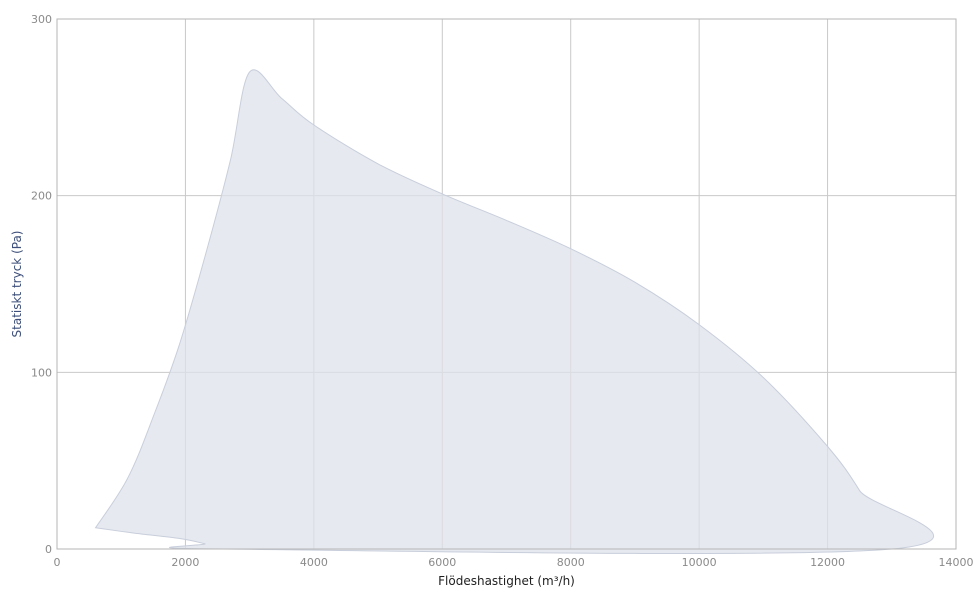 The height and width of the screenshot is (593, 978). What do you see at coordinates (41, 19) in the screenshot?
I see `y-tick-label: 300` at bounding box center [41, 19].